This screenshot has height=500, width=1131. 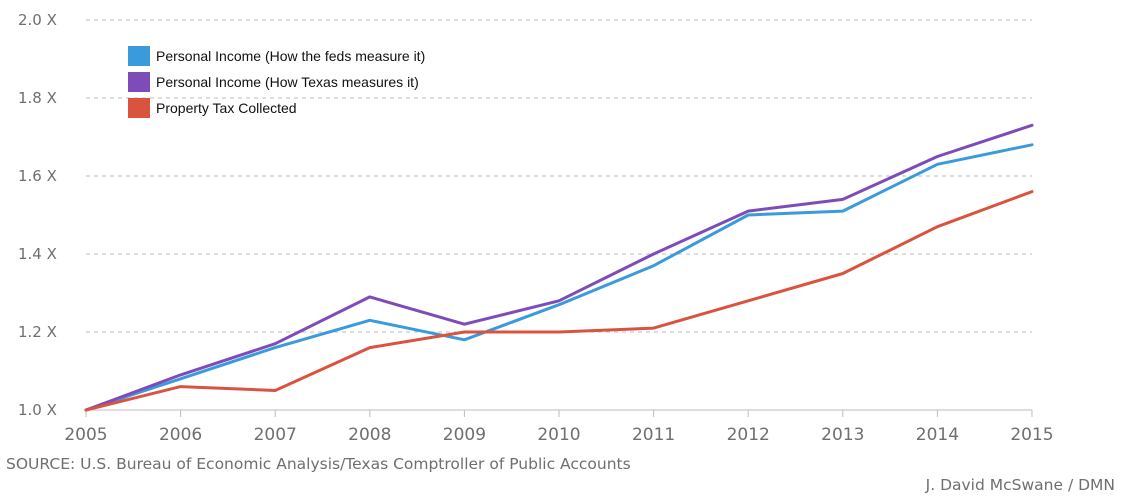 What do you see at coordinates (842, 435) in the screenshot?
I see `x-tick-label: 2013` at bounding box center [842, 435].